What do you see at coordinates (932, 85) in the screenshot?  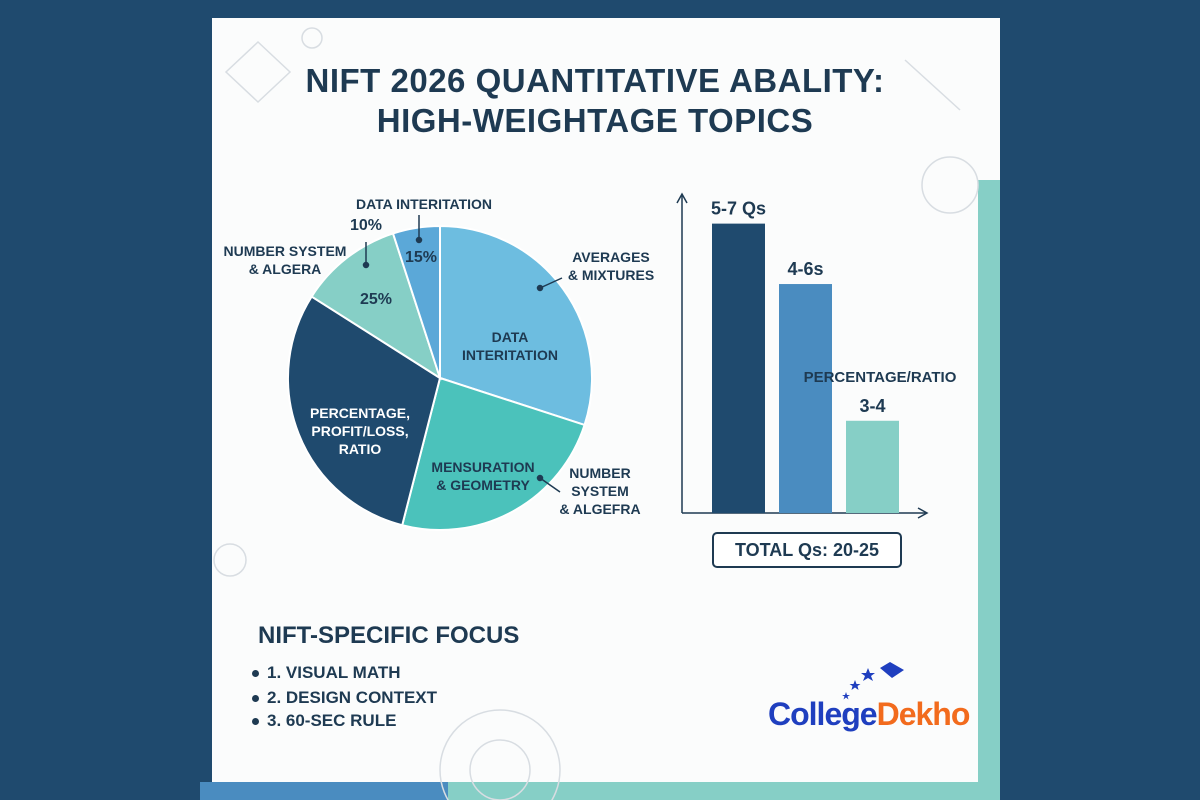 I see `ruler-sketch-icon` at bounding box center [932, 85].